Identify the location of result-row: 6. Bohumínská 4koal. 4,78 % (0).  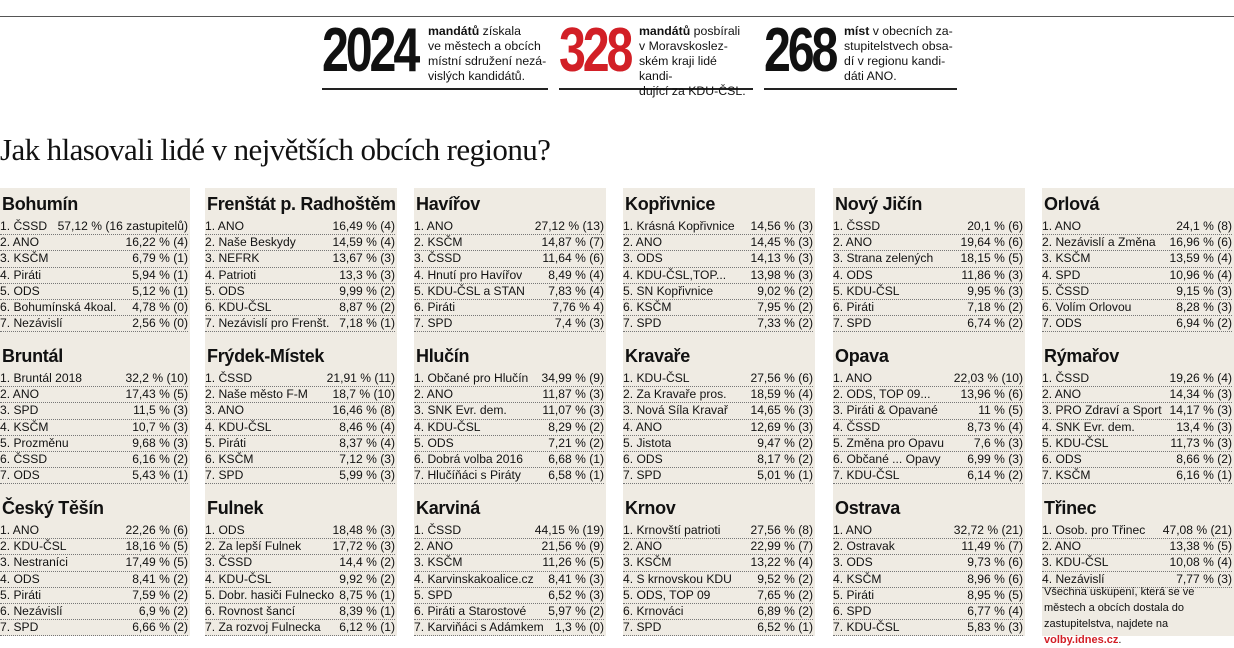
(94, 308).